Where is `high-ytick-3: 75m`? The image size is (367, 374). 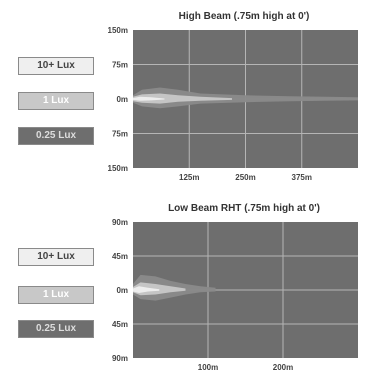 high-ytick-3: 75m is located at coordinates (120, 134).